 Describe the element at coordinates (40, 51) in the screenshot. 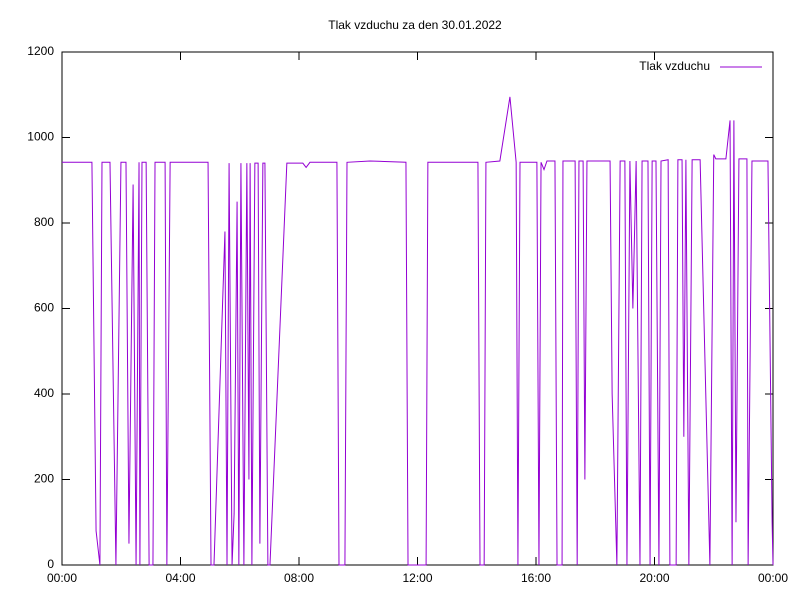

I see `y-tick-label: 1200` at that location.